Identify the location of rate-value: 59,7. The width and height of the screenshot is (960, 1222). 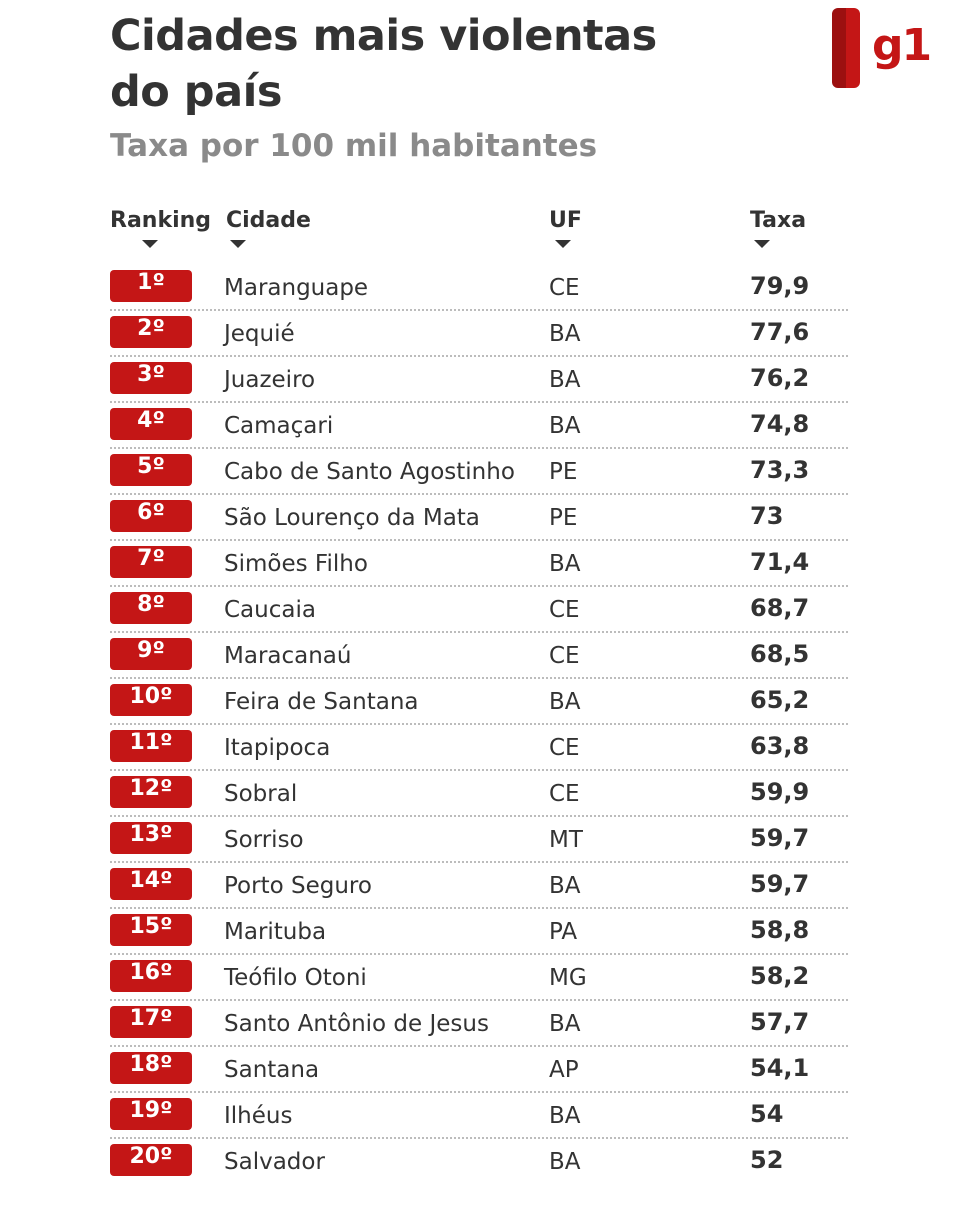
(780, 838).